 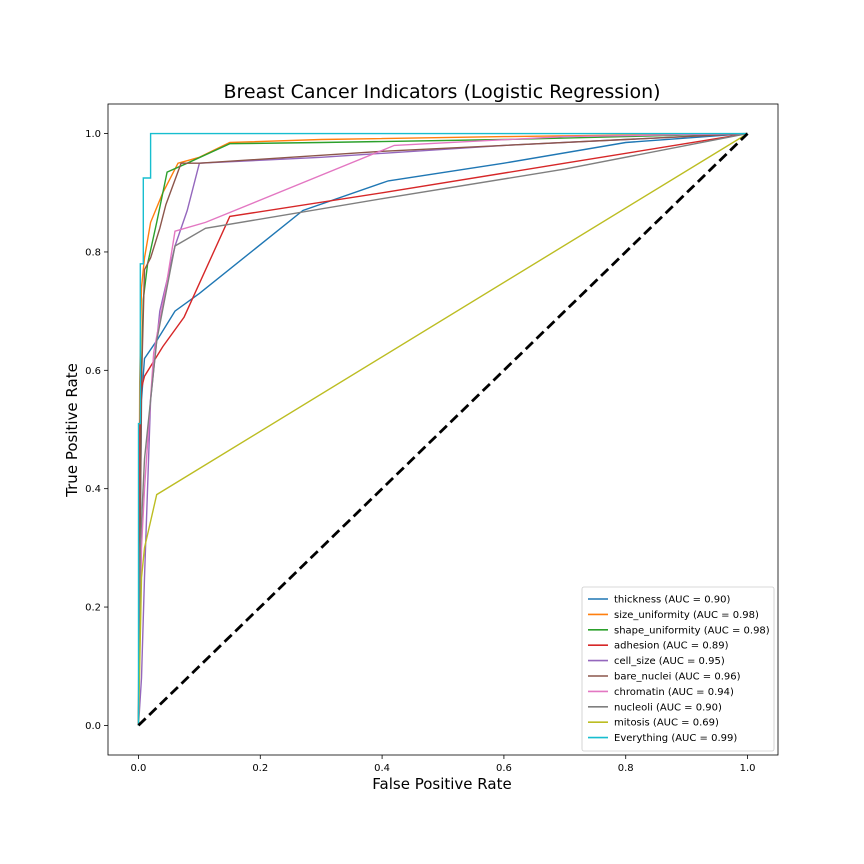 What do you see at coordinates (674, 692) in the screenshot?
I see `legend-label-6: chromatin (AUC = 0.94)` at bounding box center [674, 692].